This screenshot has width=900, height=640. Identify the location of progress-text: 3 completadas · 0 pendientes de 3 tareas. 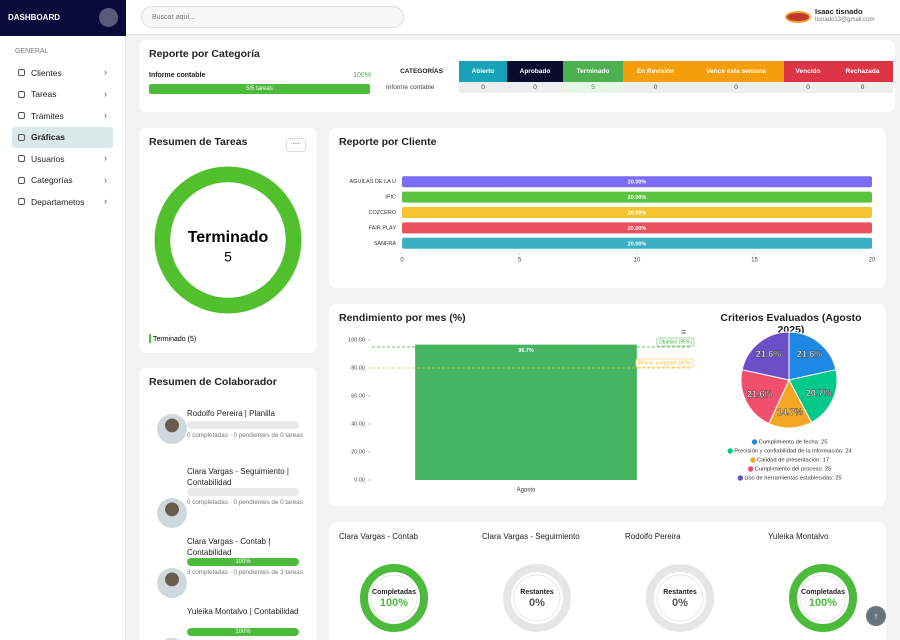
(245, 572).